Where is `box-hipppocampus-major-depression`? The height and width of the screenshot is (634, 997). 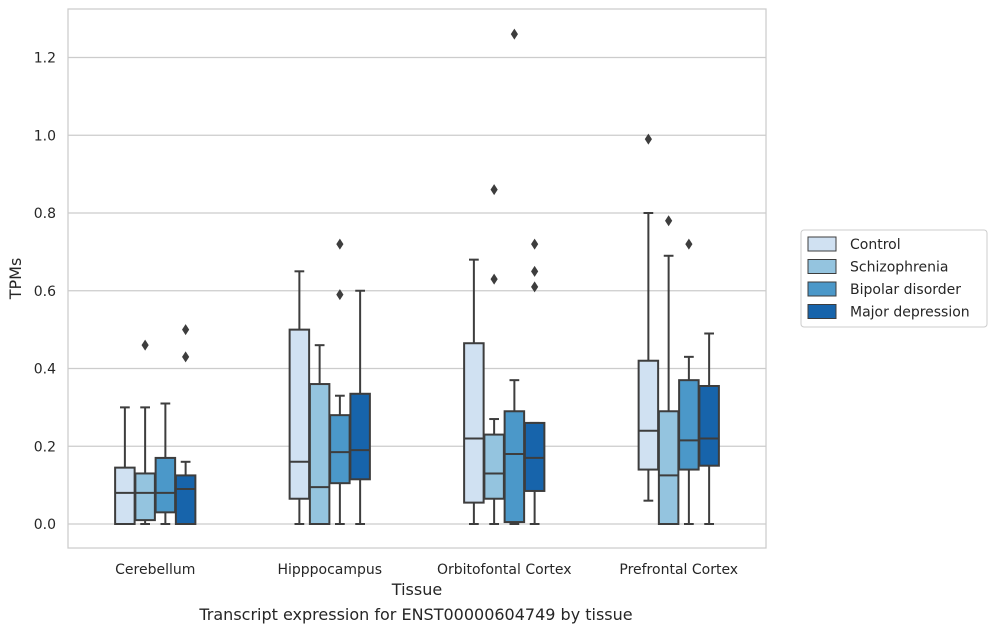 box-hipppocampus-major-depression is located at coordinates (360, 407).